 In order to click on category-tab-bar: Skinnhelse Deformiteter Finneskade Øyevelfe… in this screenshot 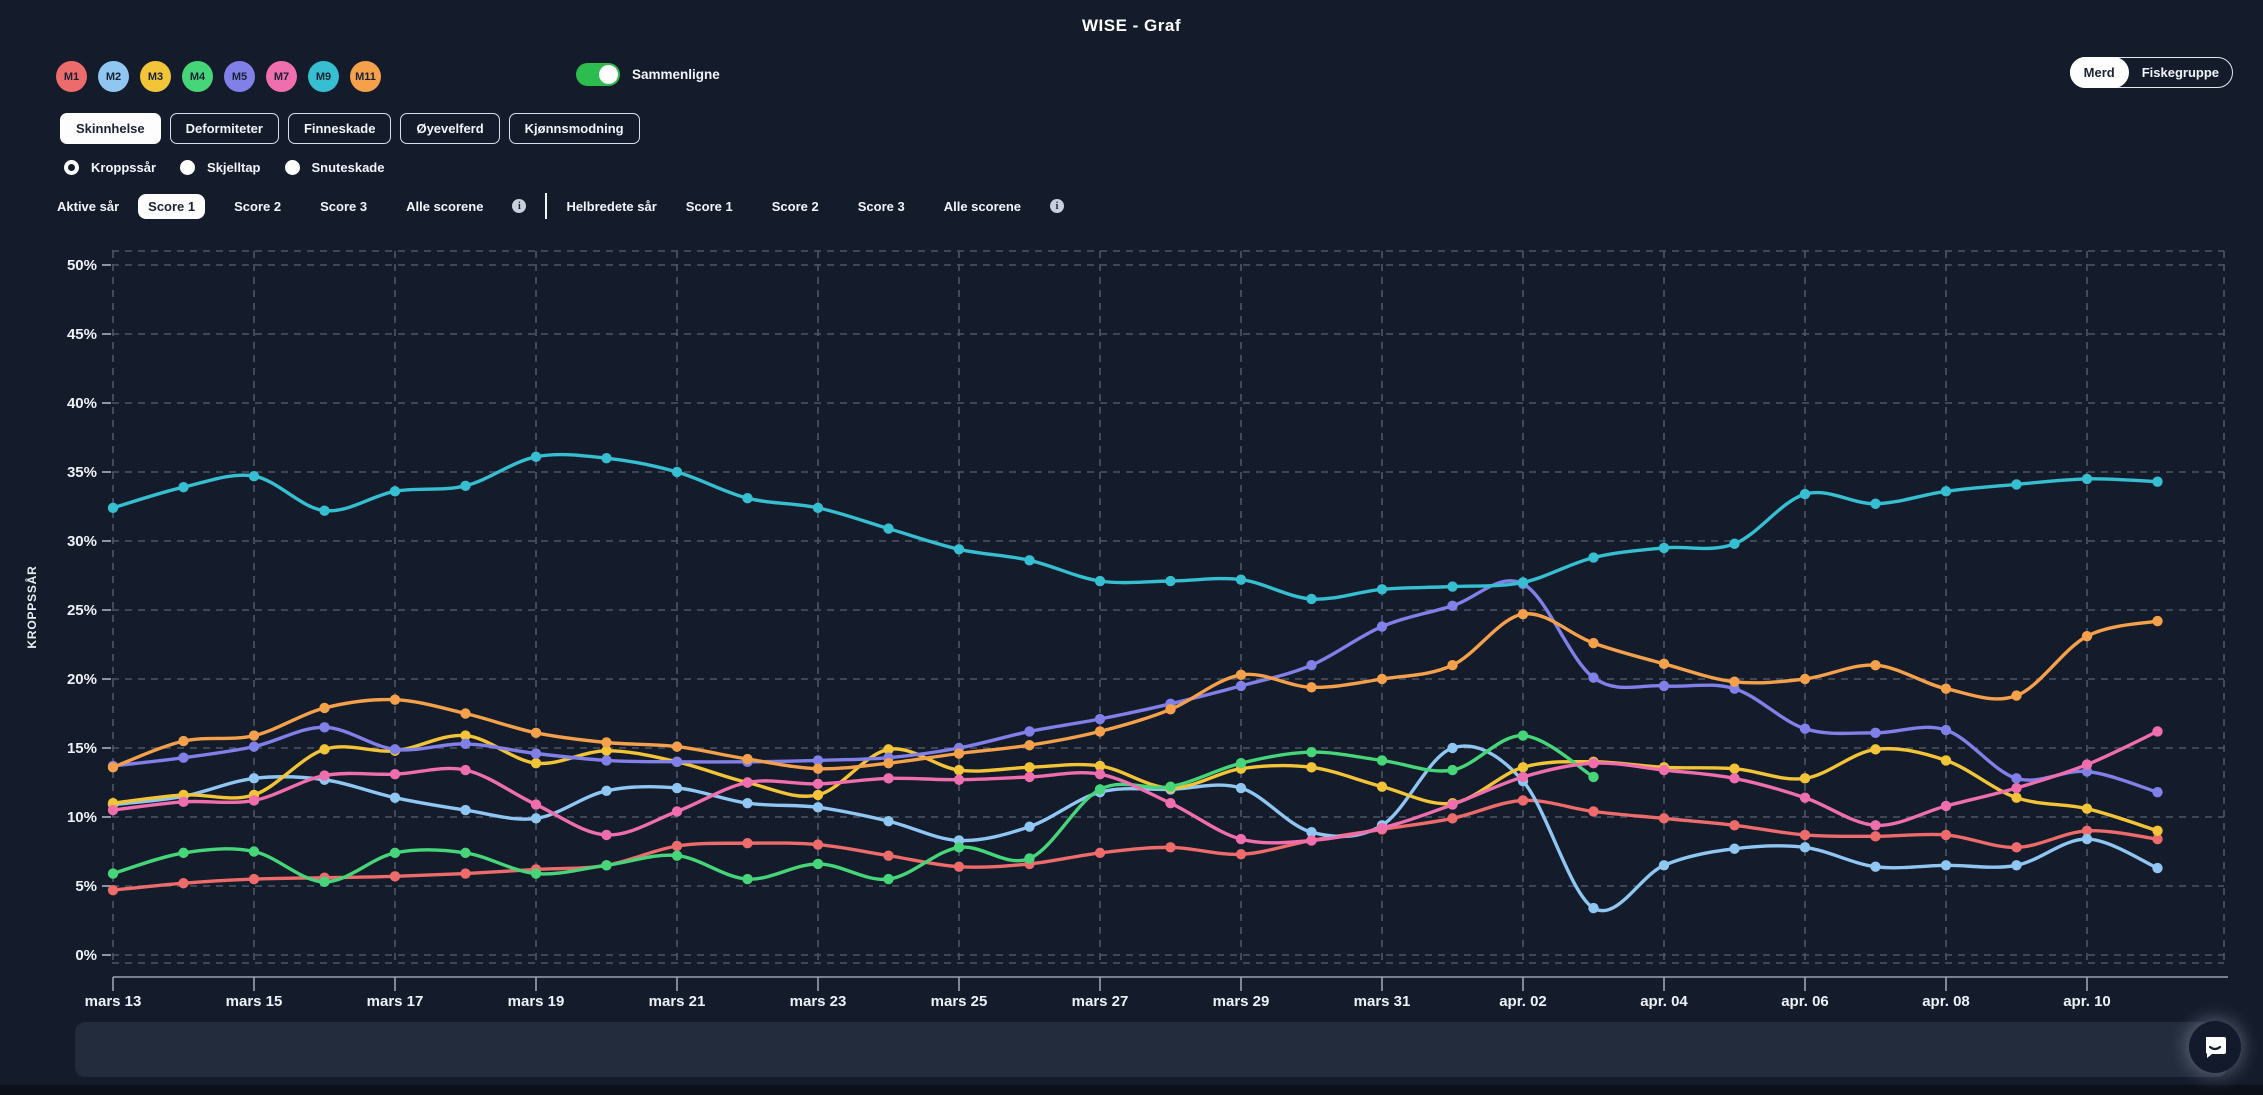, I will do `click(350, 128)`.